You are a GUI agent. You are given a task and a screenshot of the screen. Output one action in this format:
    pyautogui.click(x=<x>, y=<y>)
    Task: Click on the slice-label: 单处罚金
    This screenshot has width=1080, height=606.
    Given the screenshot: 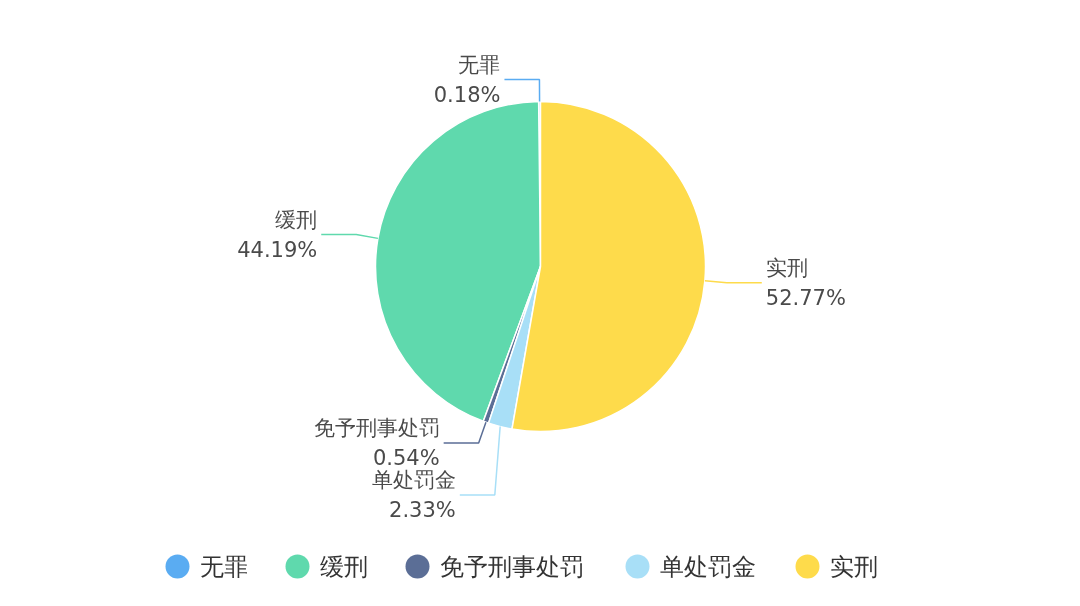 What is the action you would take?
    pyautogui.click(x=413, y=479)
    